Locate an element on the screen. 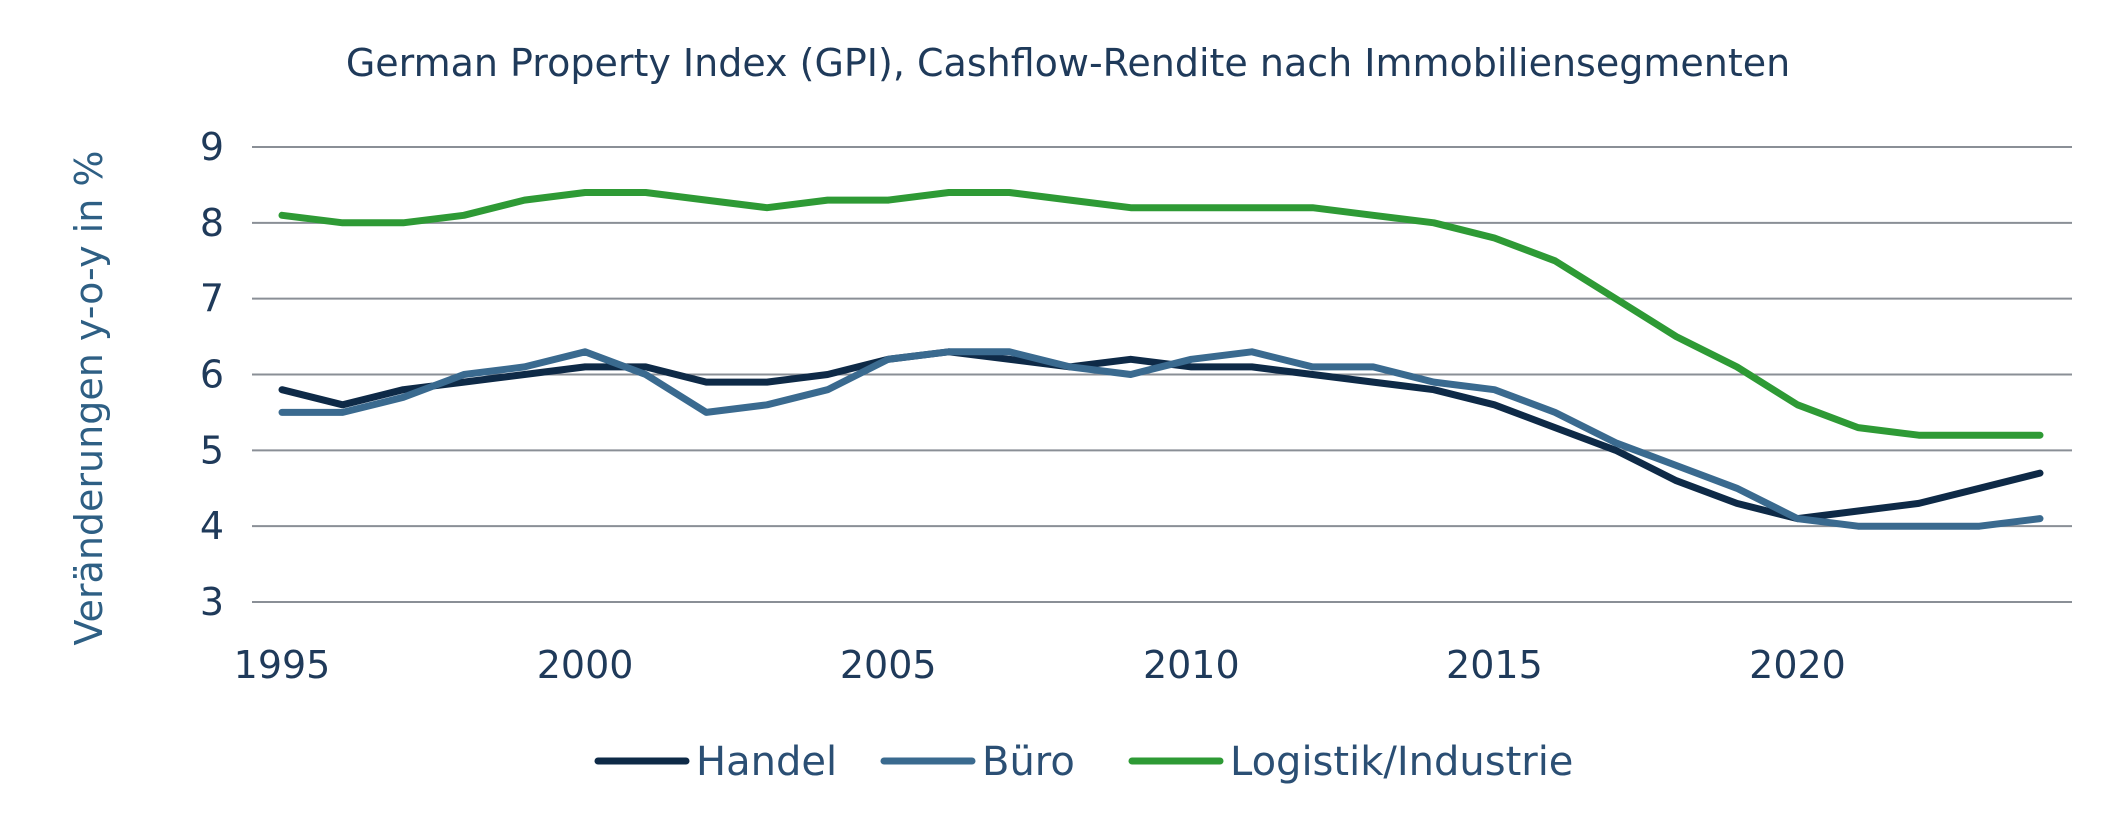  y-tick-label: 6 is located at coordinates (212, 375).